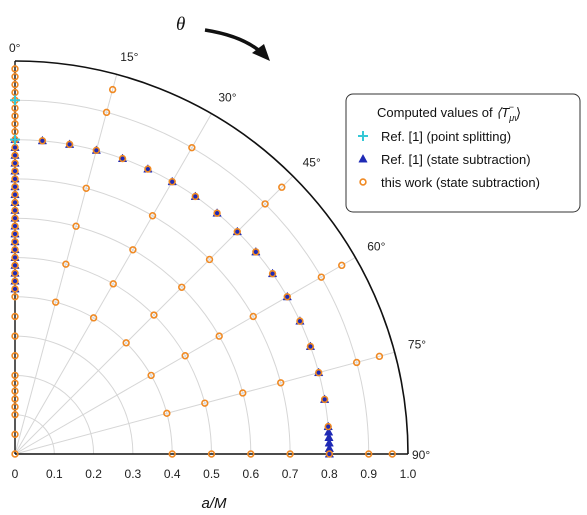 Image resolution: width=587 pixels, height=515 pixels. Describe the element at coordinates (54, 474) in the screenshot. I see `radial-tick-label: 0.1` at that location.